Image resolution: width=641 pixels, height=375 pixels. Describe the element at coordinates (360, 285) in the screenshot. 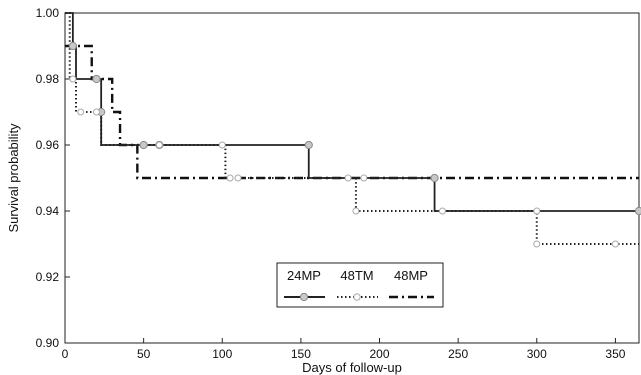

I see `legend: 24MP 48TM 48MP` at that location.